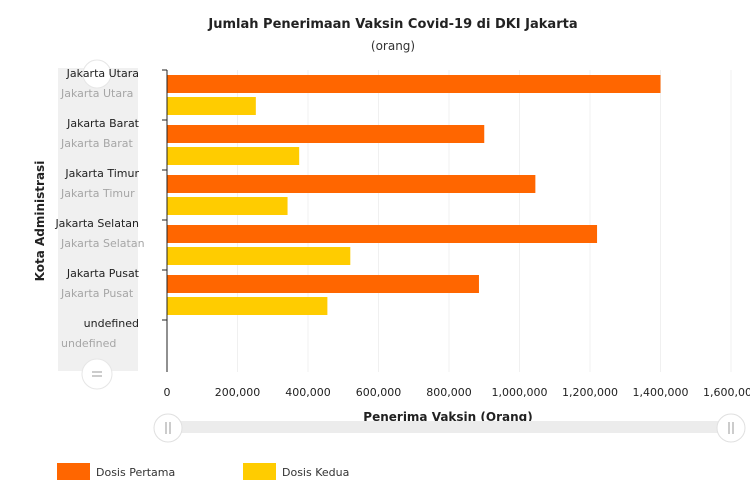  What do you see at coordinates (308, 392) in the screenshot?
I see `x-tick-label: 400,000` at bounding box center [308, 392].